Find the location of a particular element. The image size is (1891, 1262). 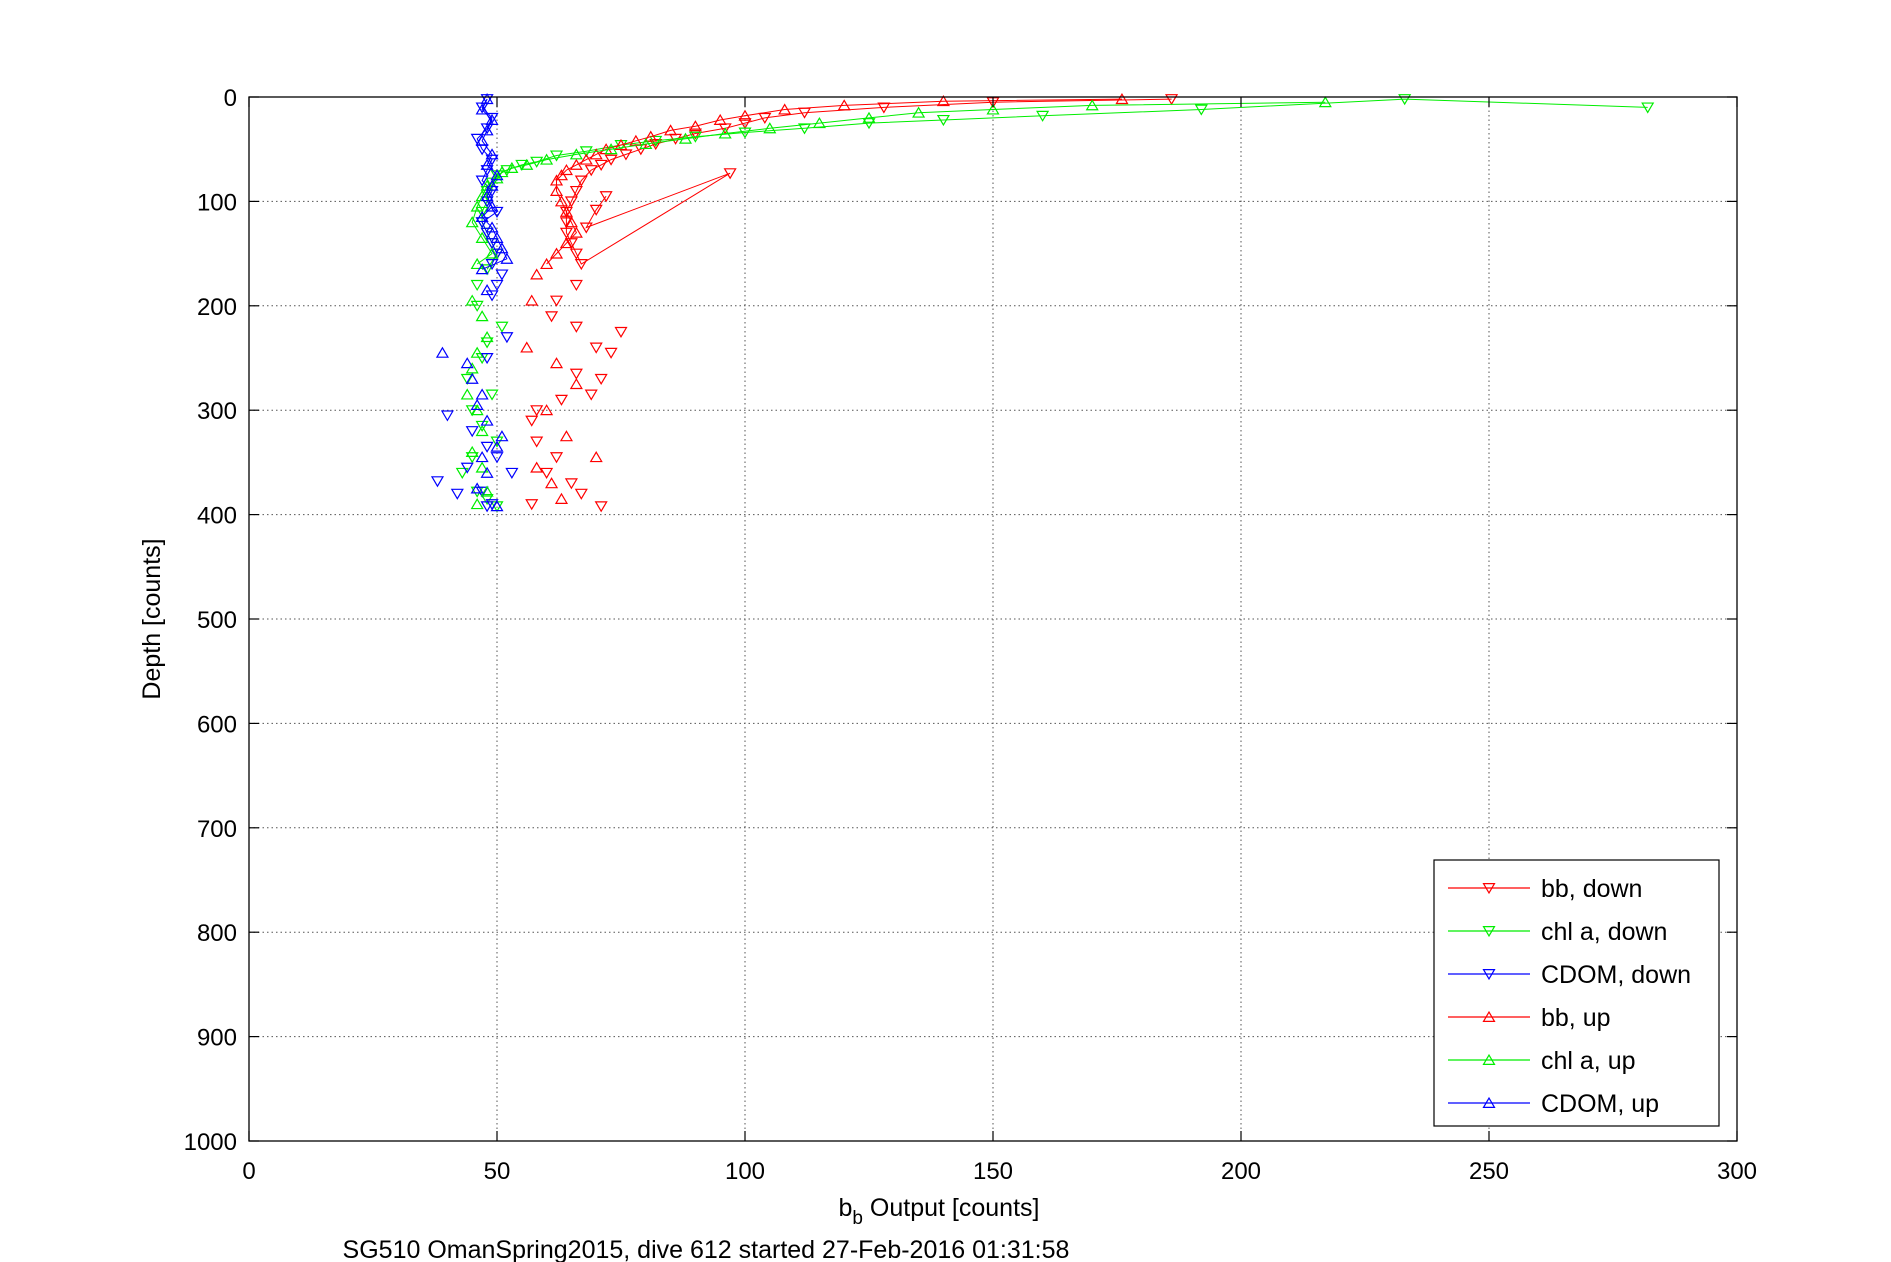

x-tick-label: 200 is located at coordinates (1241, 1171).